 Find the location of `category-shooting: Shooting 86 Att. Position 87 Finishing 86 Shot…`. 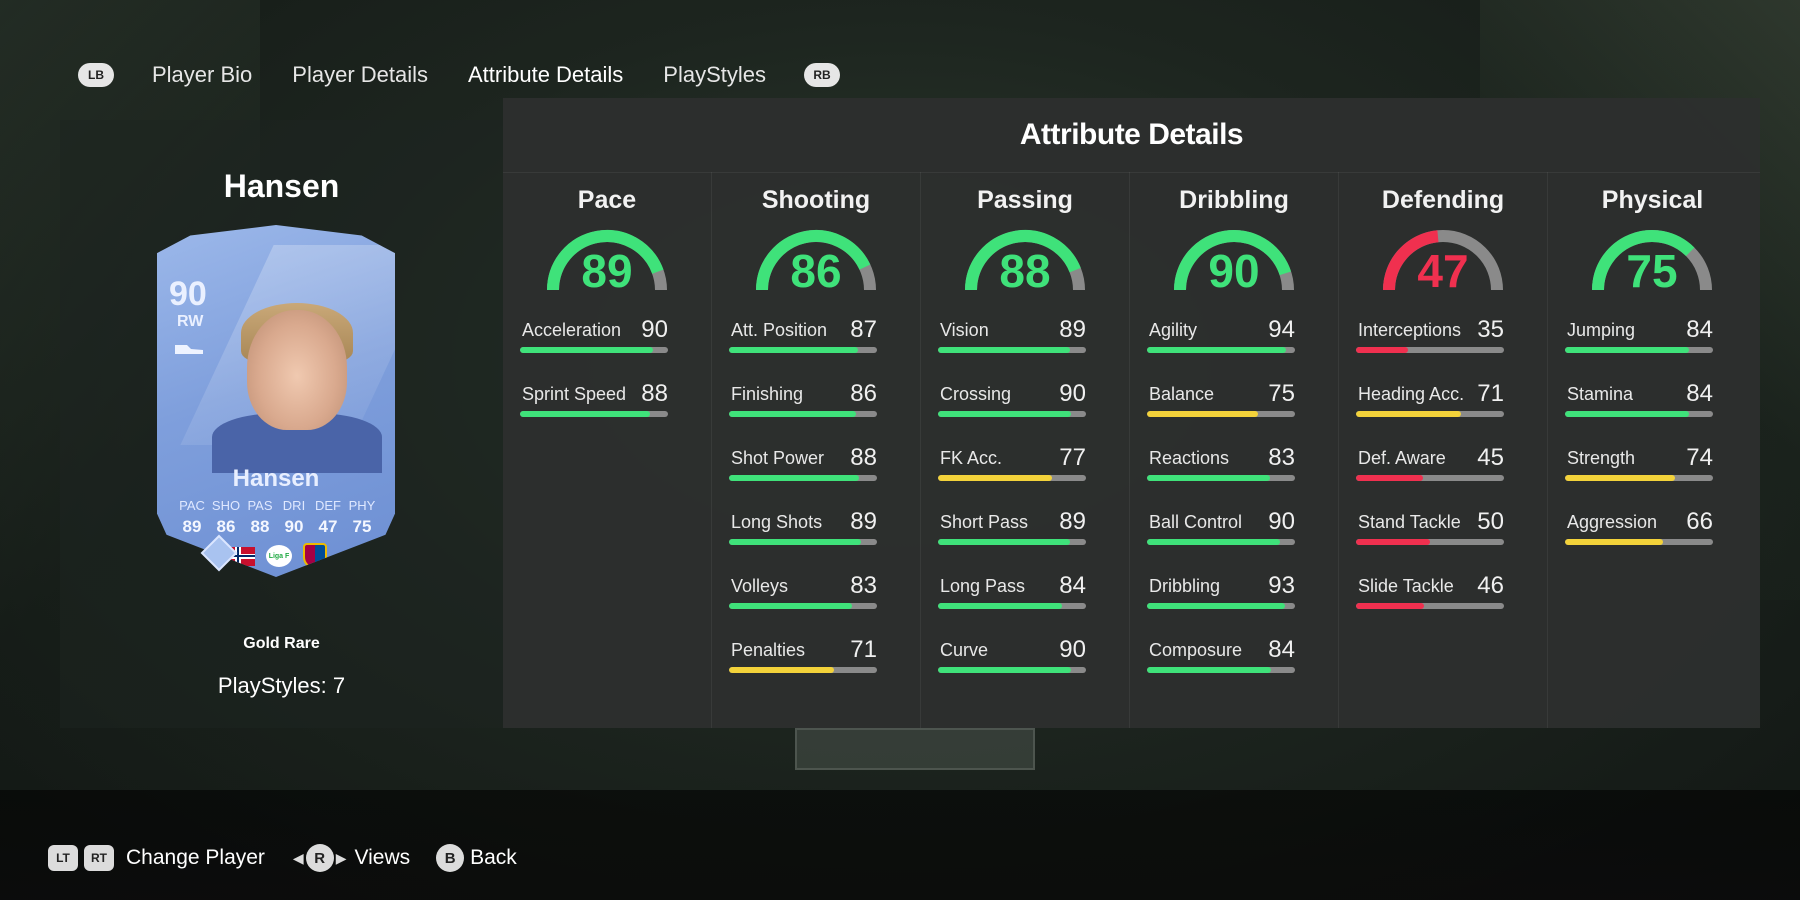

category-shooting: Shooting 86 Att. Position 87 Finishing 86 Shot… is located at coordinates (816, 450).